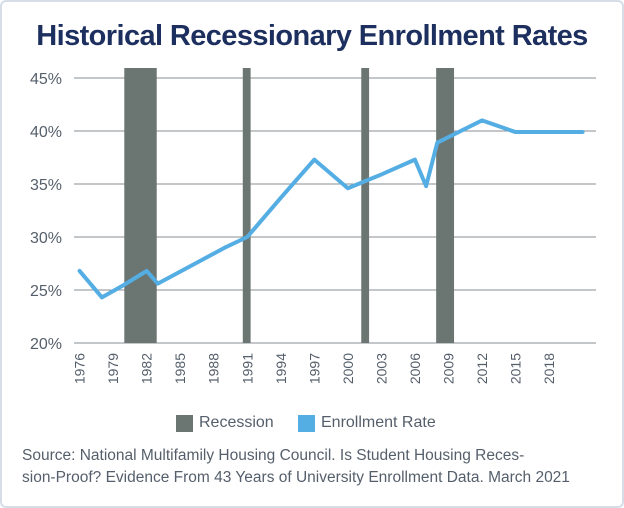 This screenshot has width=624, height=508. Describe the element at coordinates (516, 368) in the screenshot. I see `x-tick-label: 2015` at that location.